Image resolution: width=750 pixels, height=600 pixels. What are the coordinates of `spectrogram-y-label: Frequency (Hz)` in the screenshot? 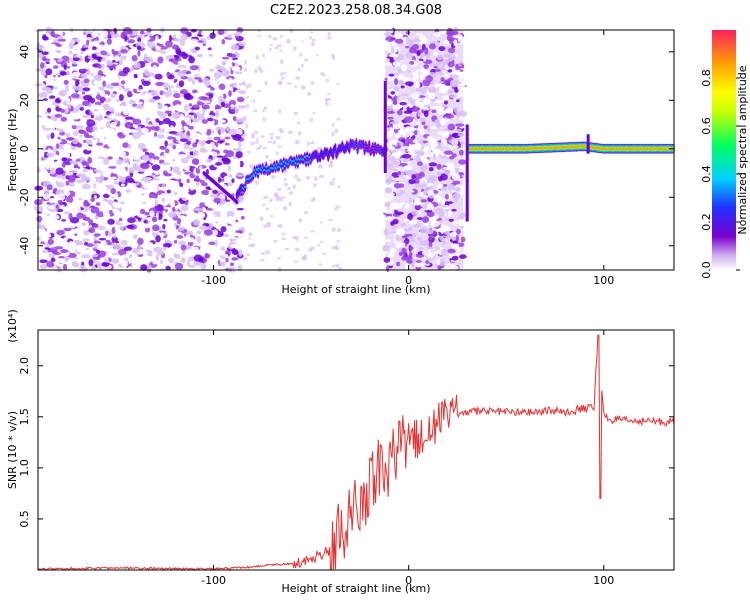 It's located at (12, 150).